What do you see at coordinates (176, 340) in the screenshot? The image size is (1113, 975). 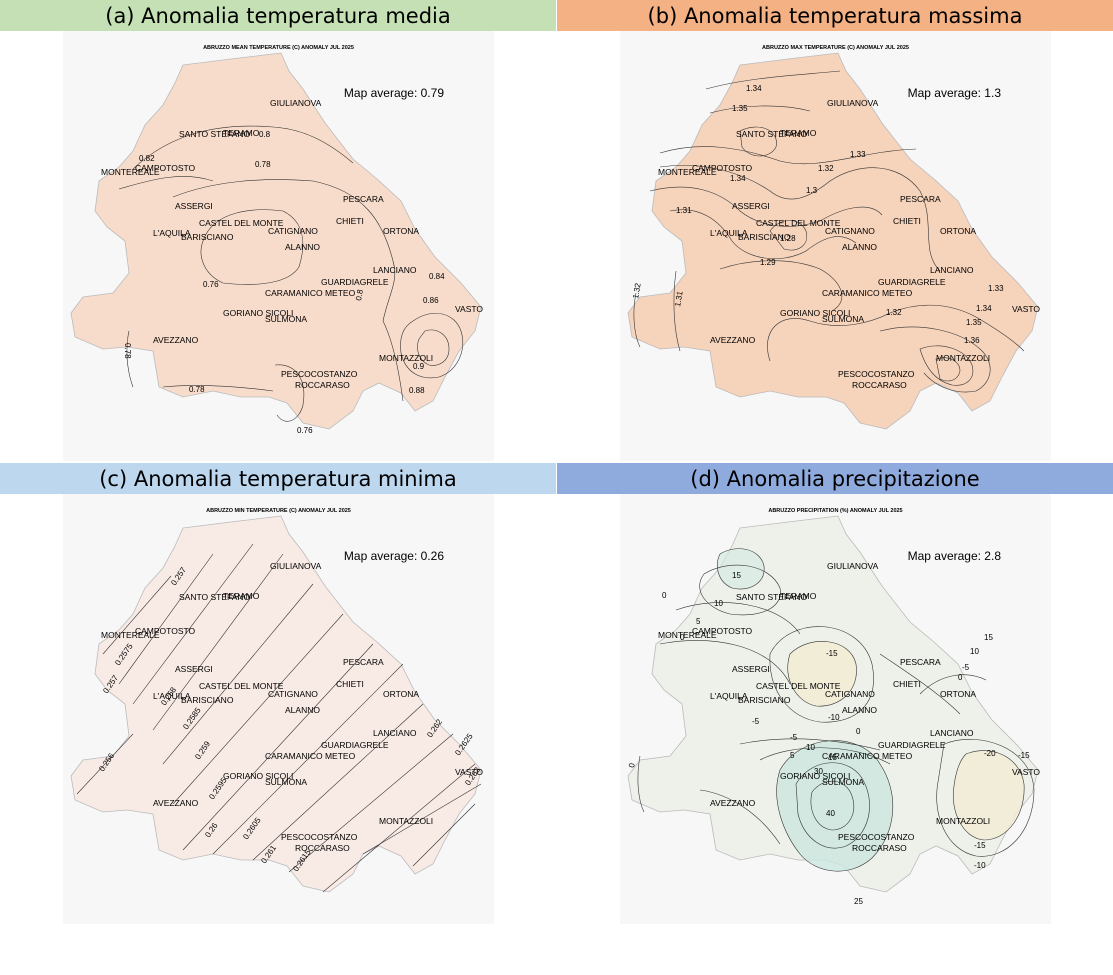 I see `city-label: AVEZZANO` at bounding box center [176, 340].